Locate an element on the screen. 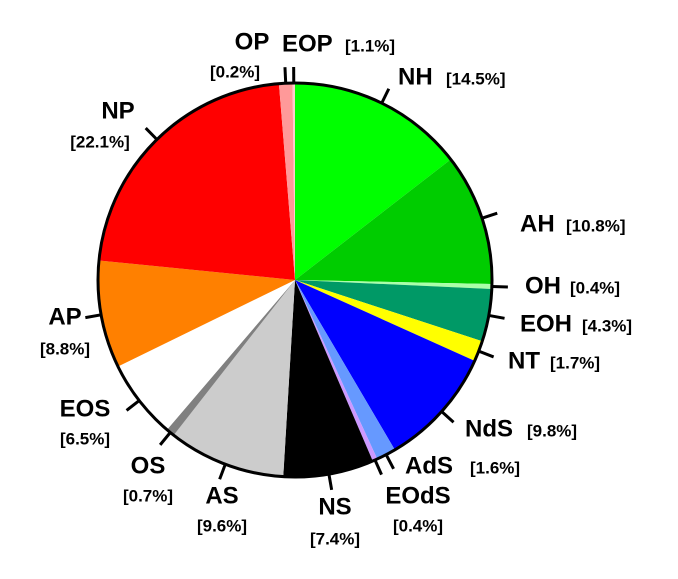 Image resolution: width=678 pixels, height=579 pixels. slice-label: EOH is located at coordinates (546, 323).